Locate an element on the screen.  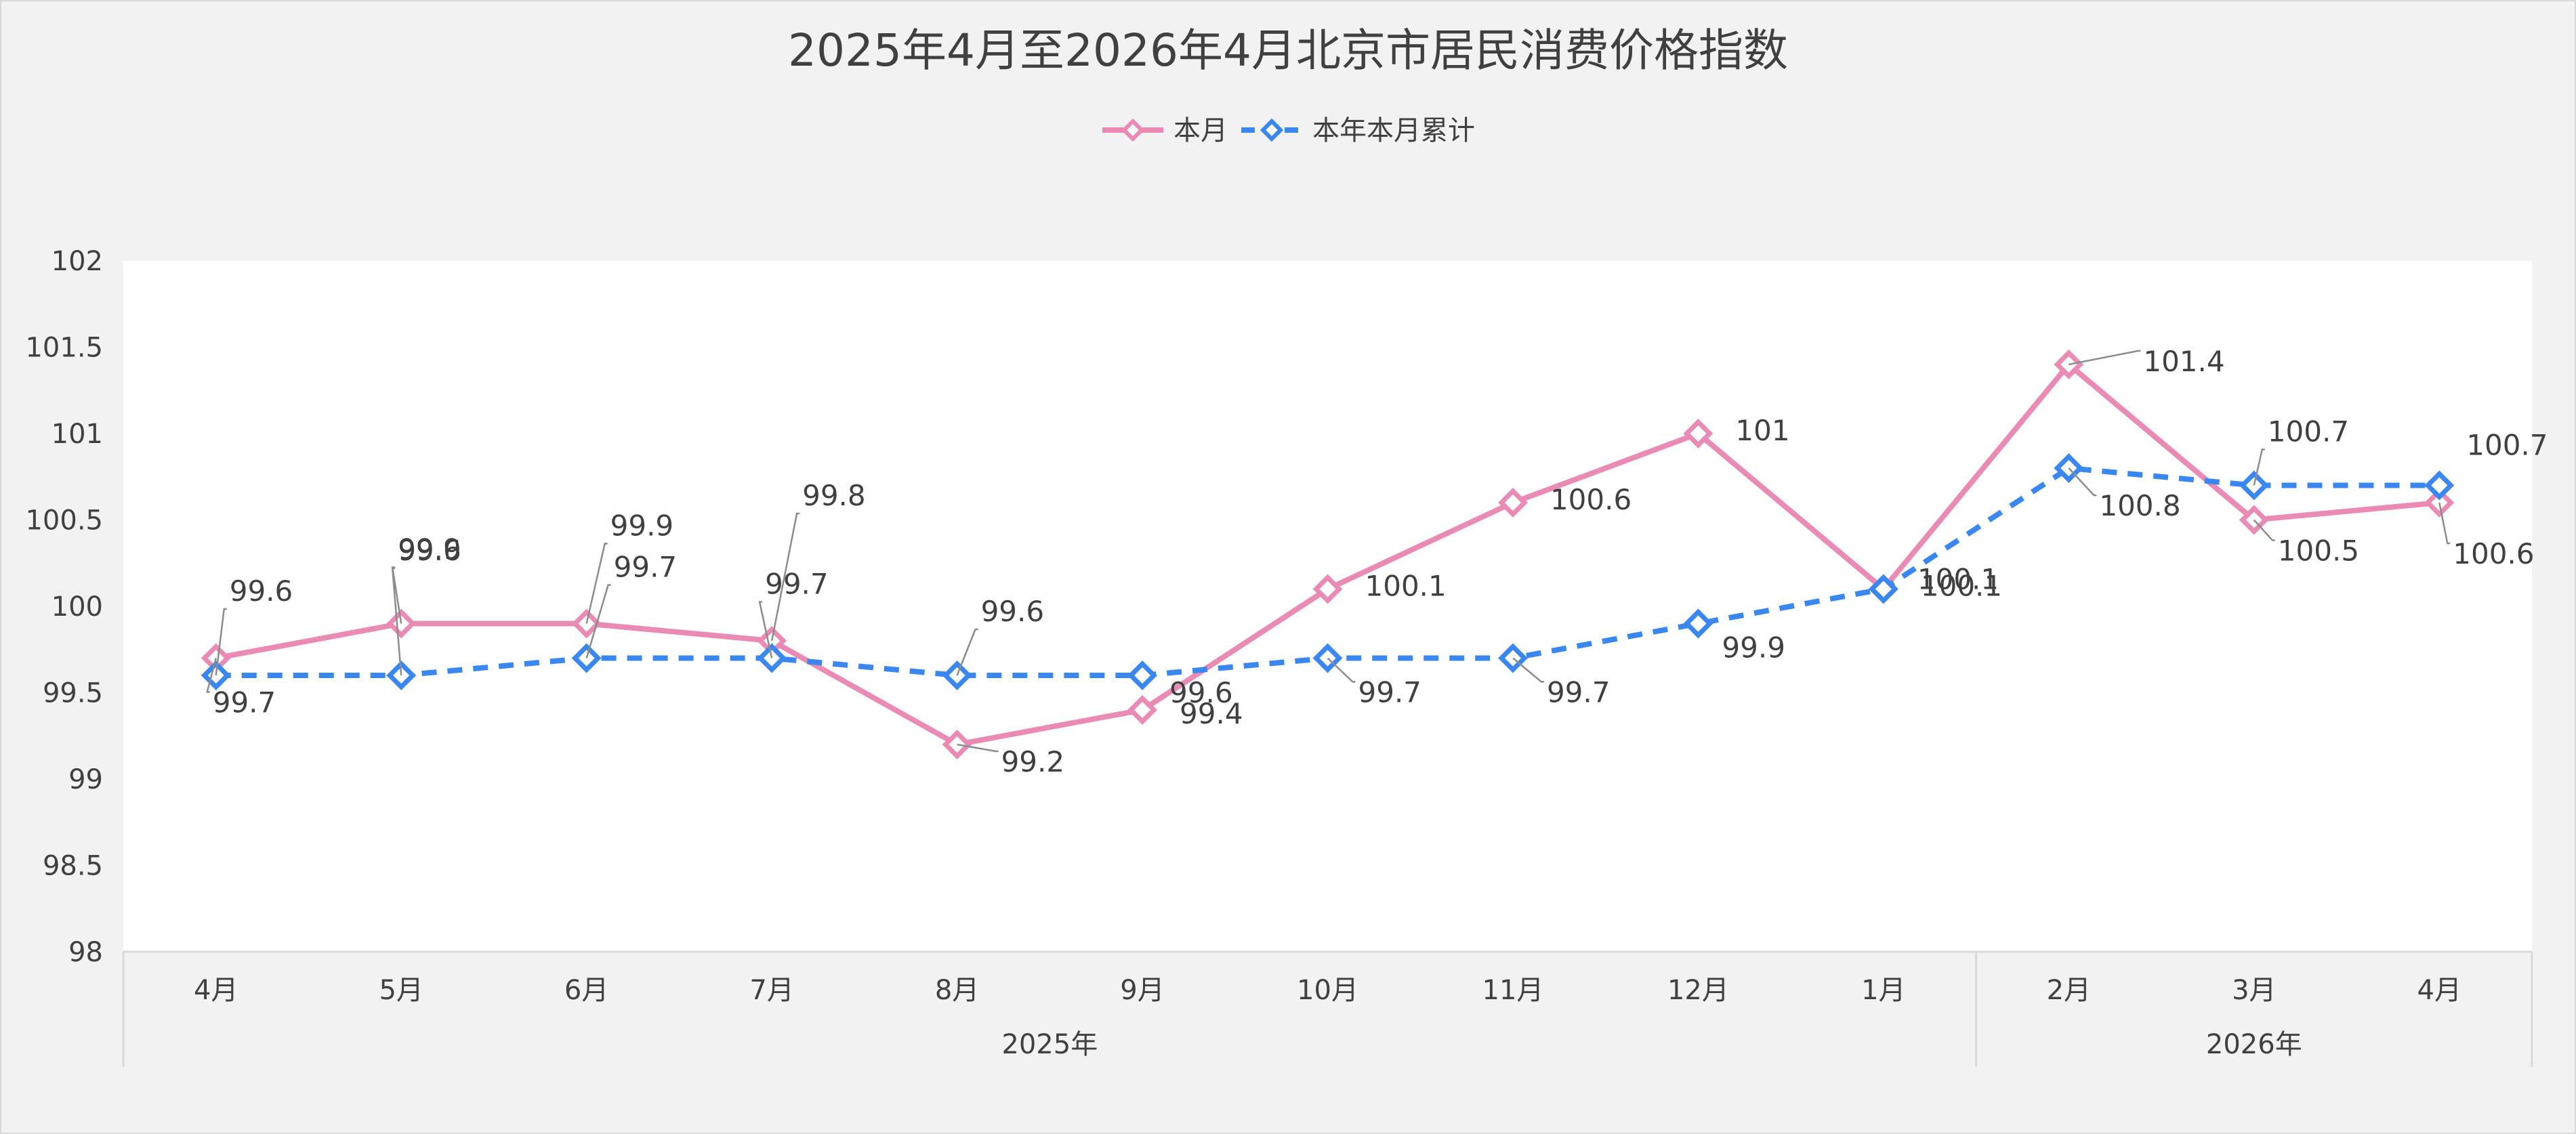
y-tick-label: 98 is located at coordinates (85, 952).